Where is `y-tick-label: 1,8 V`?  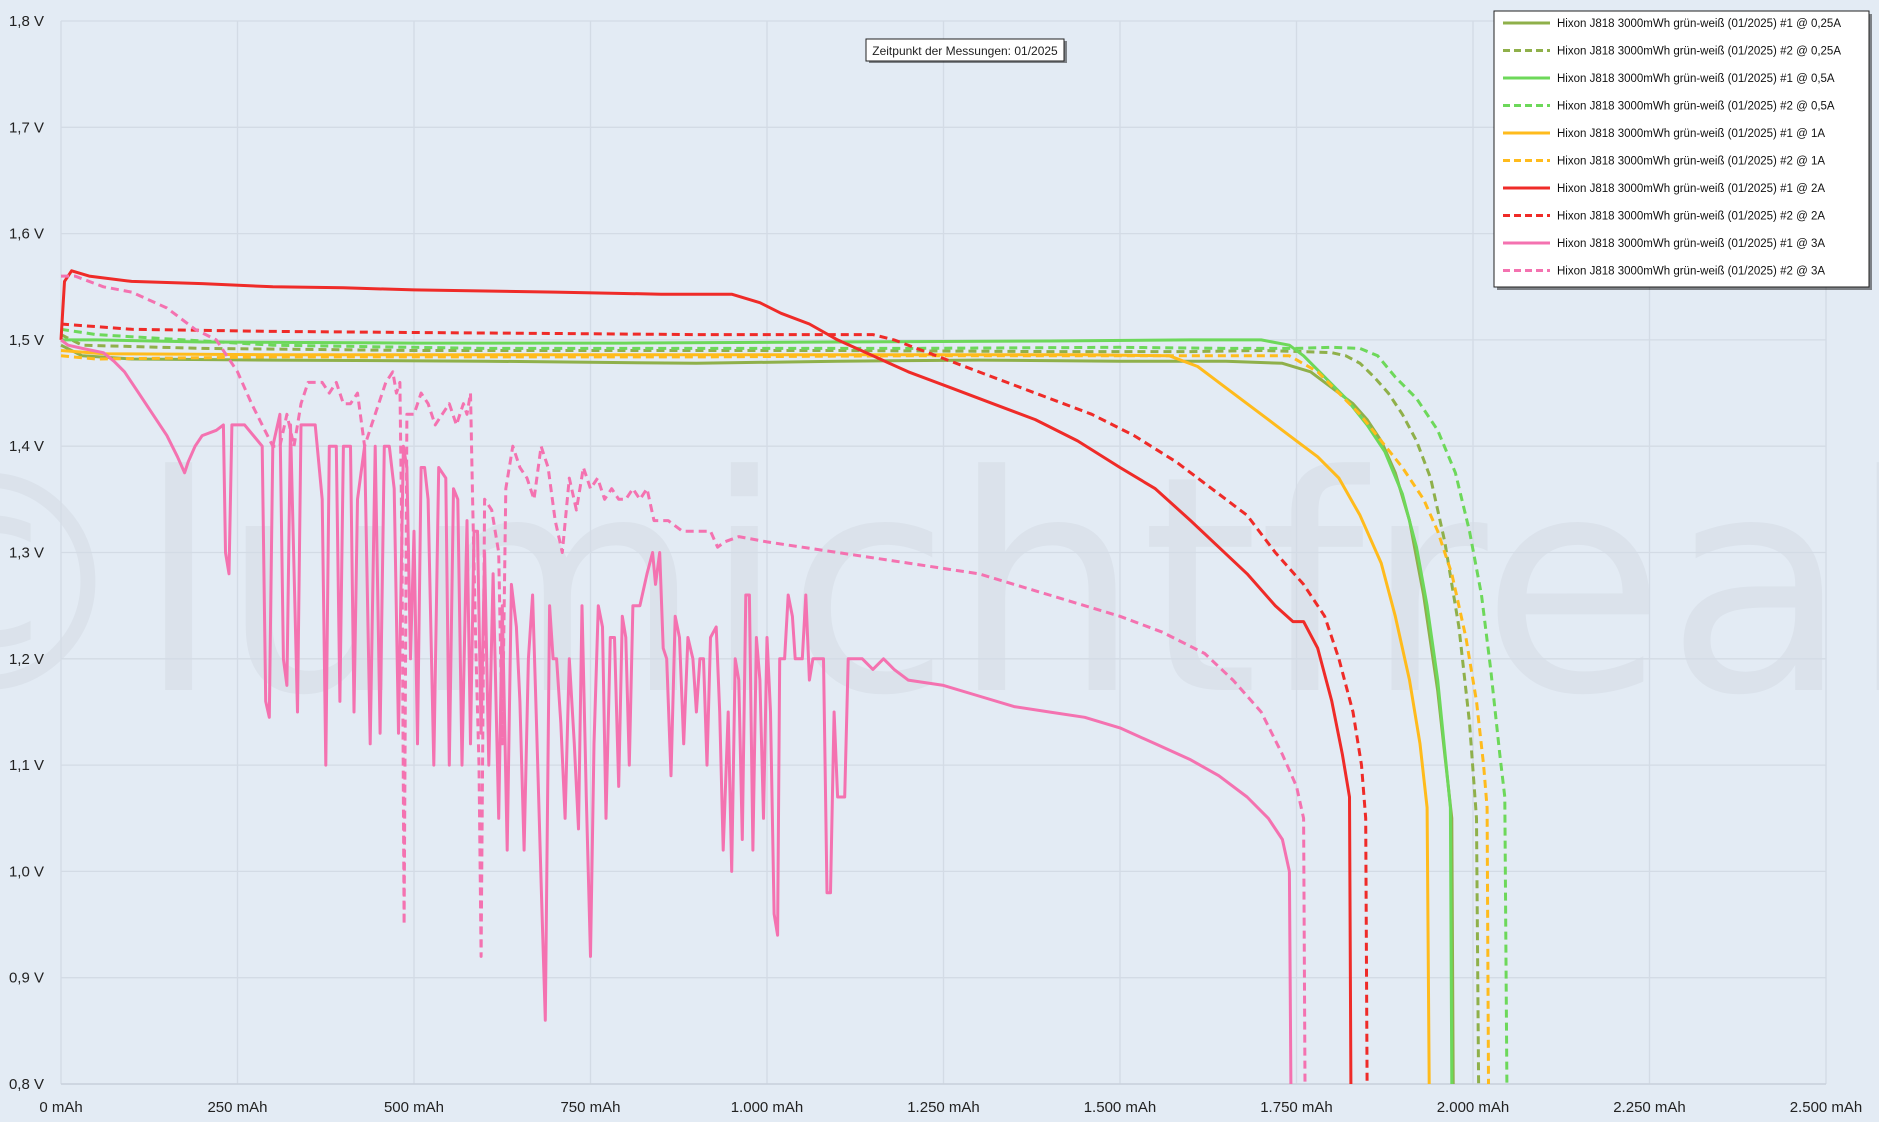
y-tick-label: 1,8 V is located at coordinates (26, 21).